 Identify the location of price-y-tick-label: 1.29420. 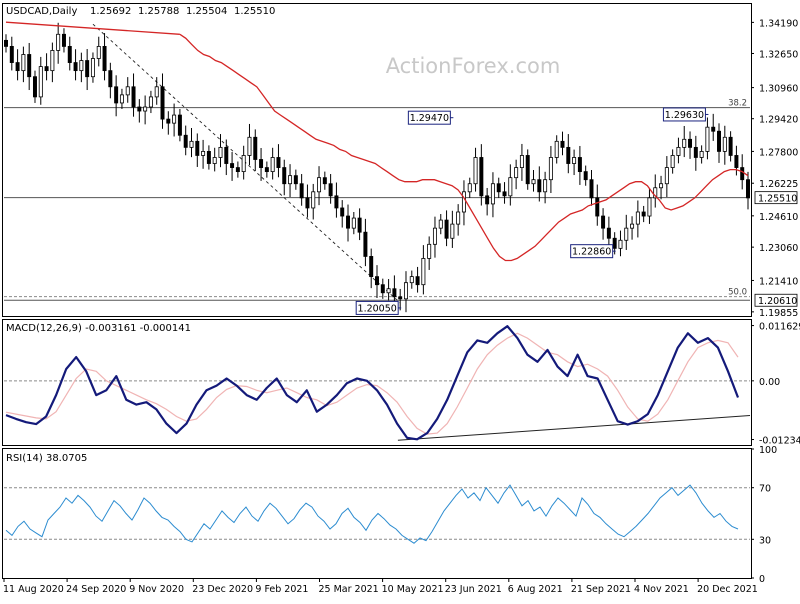
(778, 120).